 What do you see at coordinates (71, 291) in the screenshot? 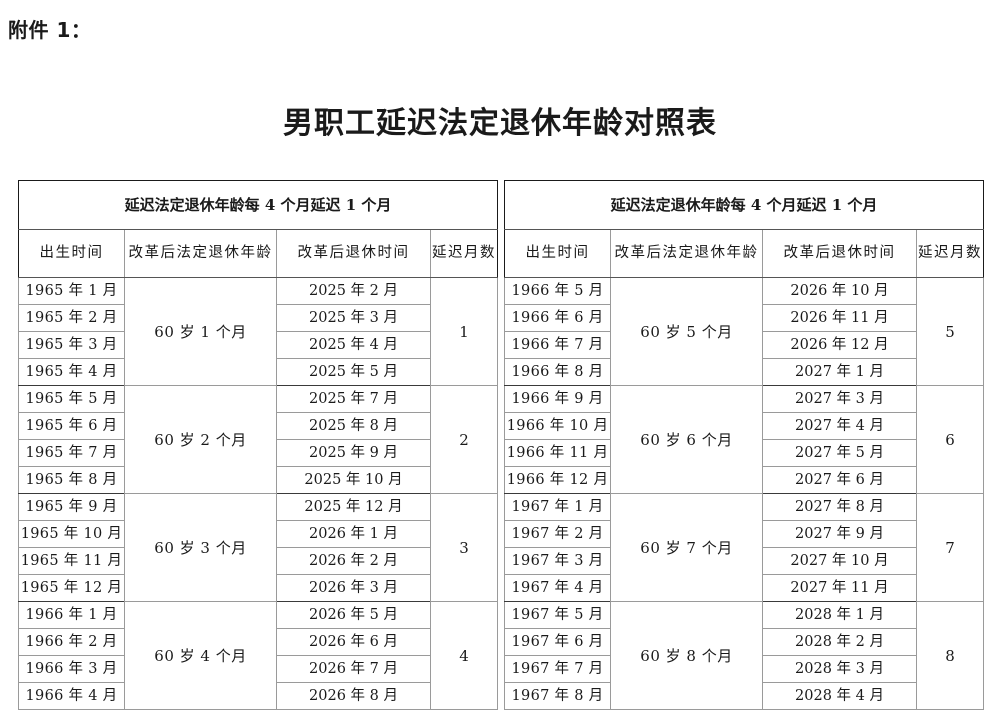
I see `cell-birth-time: 1965 年 1 月` at bounding box center [71, 291].